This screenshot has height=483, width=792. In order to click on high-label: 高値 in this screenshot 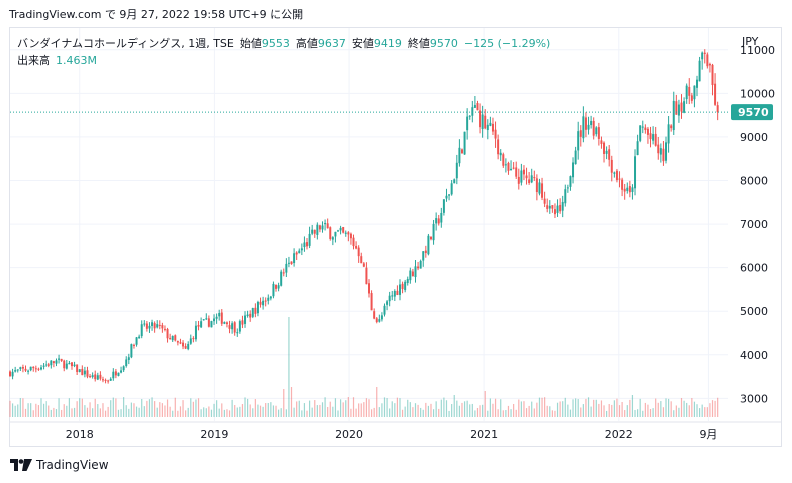, I will do `click(306, 43)`.